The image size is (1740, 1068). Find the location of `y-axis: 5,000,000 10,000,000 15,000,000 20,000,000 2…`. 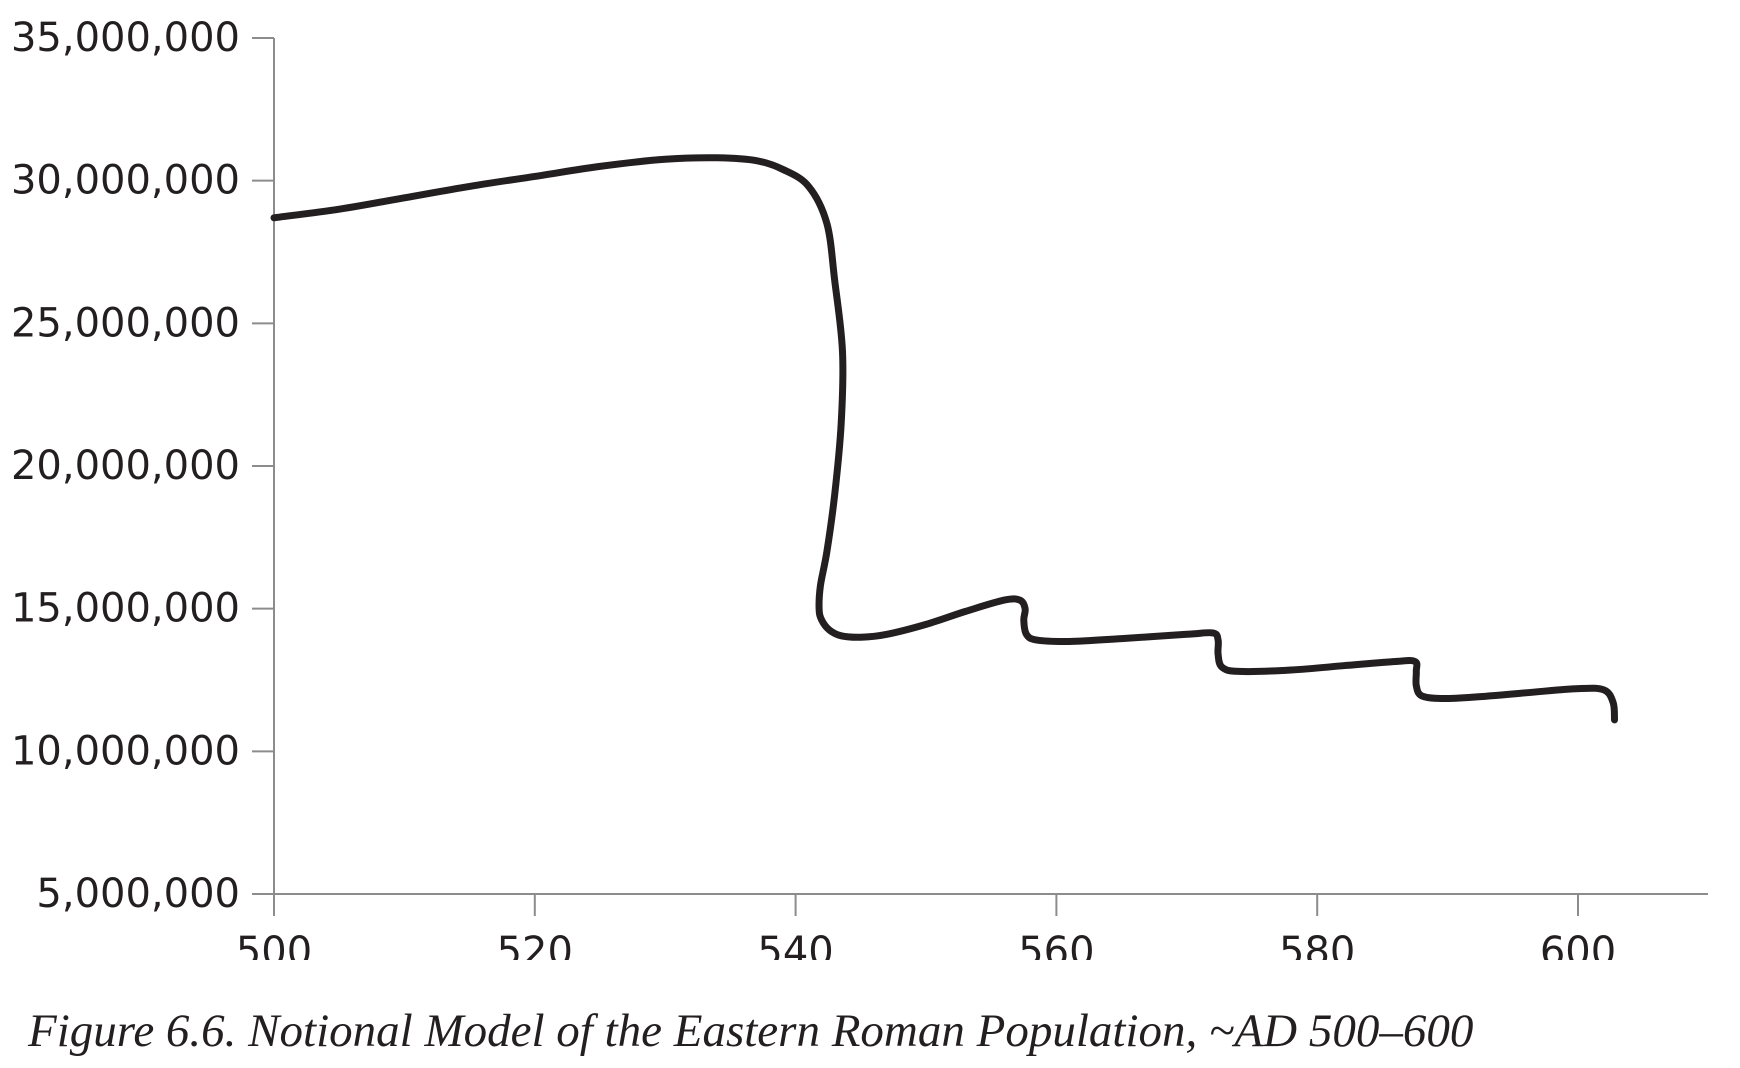

y-axis: 5,000,000 10,000,000 15,000,000 20,000,000 2… is located at coordinates (143, 466).